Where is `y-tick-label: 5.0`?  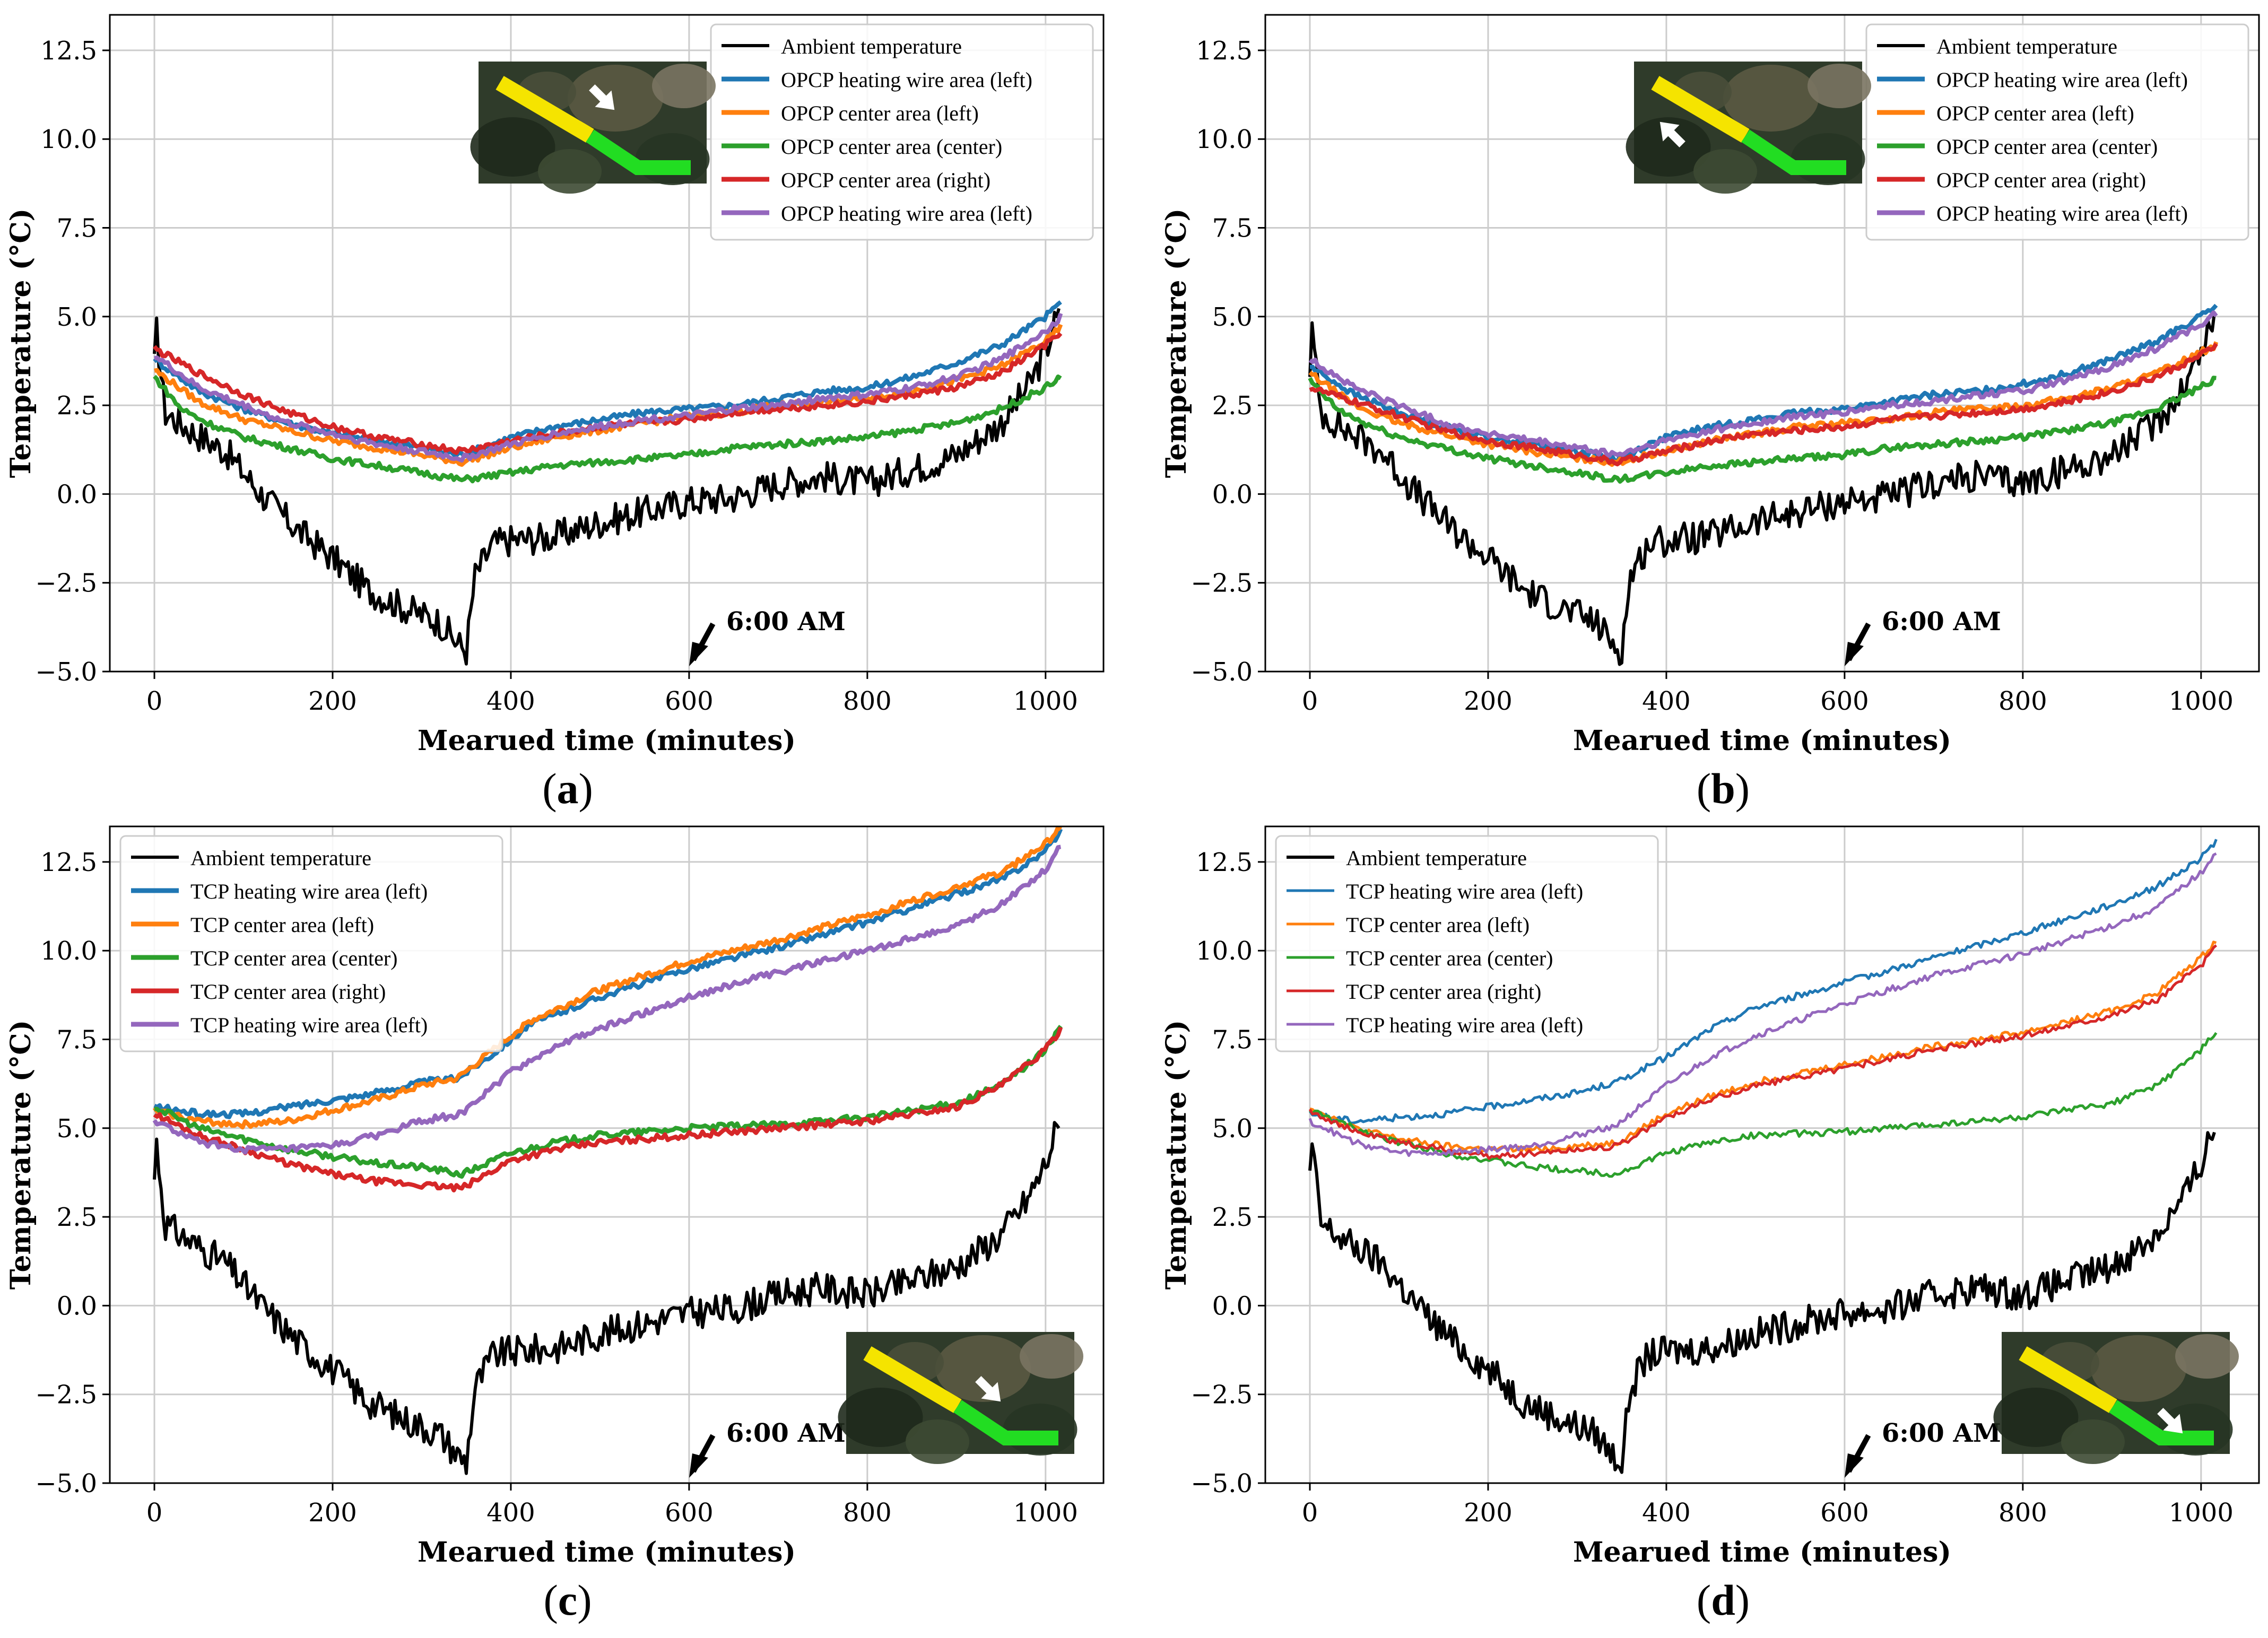 y-tick-label: 5.0 is located at coordinates (77, 317).